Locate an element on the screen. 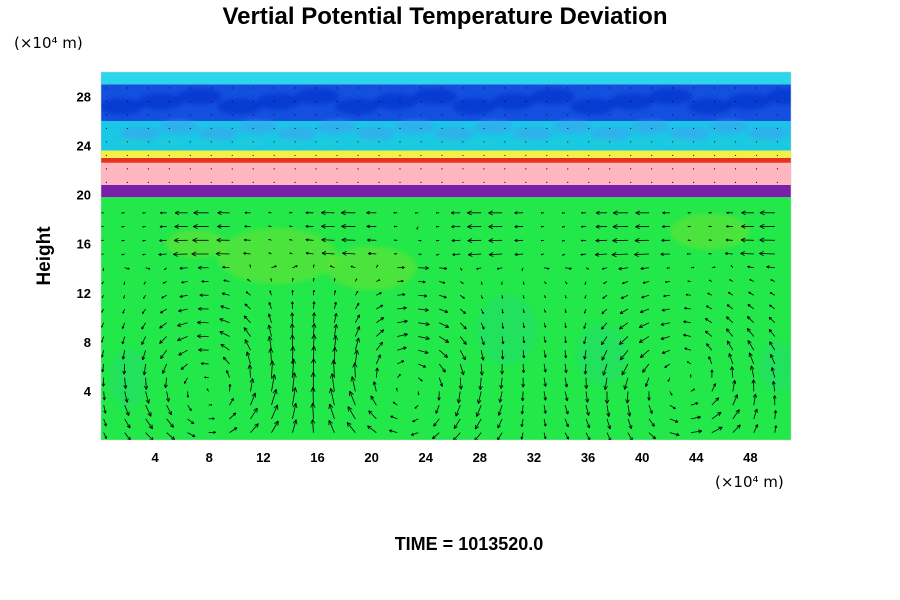 The image size is (900, 600). x-tick-label: 44 is located at coordinates (696, 457).